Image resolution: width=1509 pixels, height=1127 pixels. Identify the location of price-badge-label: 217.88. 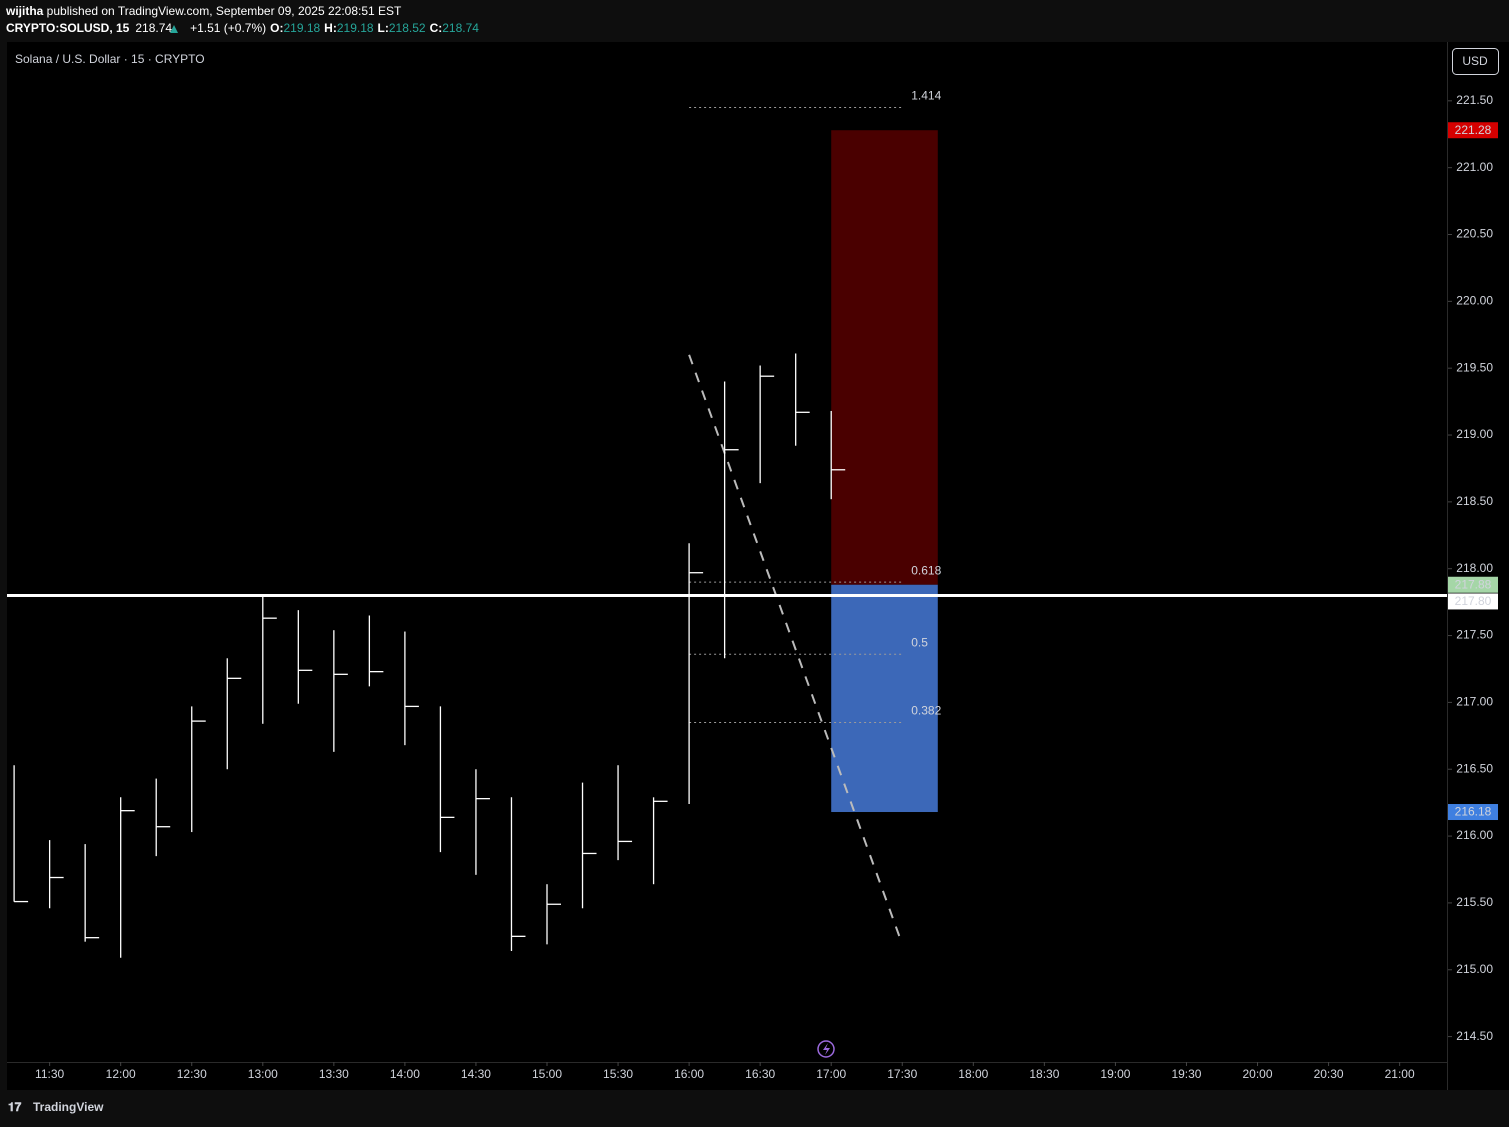
(1473, 584).